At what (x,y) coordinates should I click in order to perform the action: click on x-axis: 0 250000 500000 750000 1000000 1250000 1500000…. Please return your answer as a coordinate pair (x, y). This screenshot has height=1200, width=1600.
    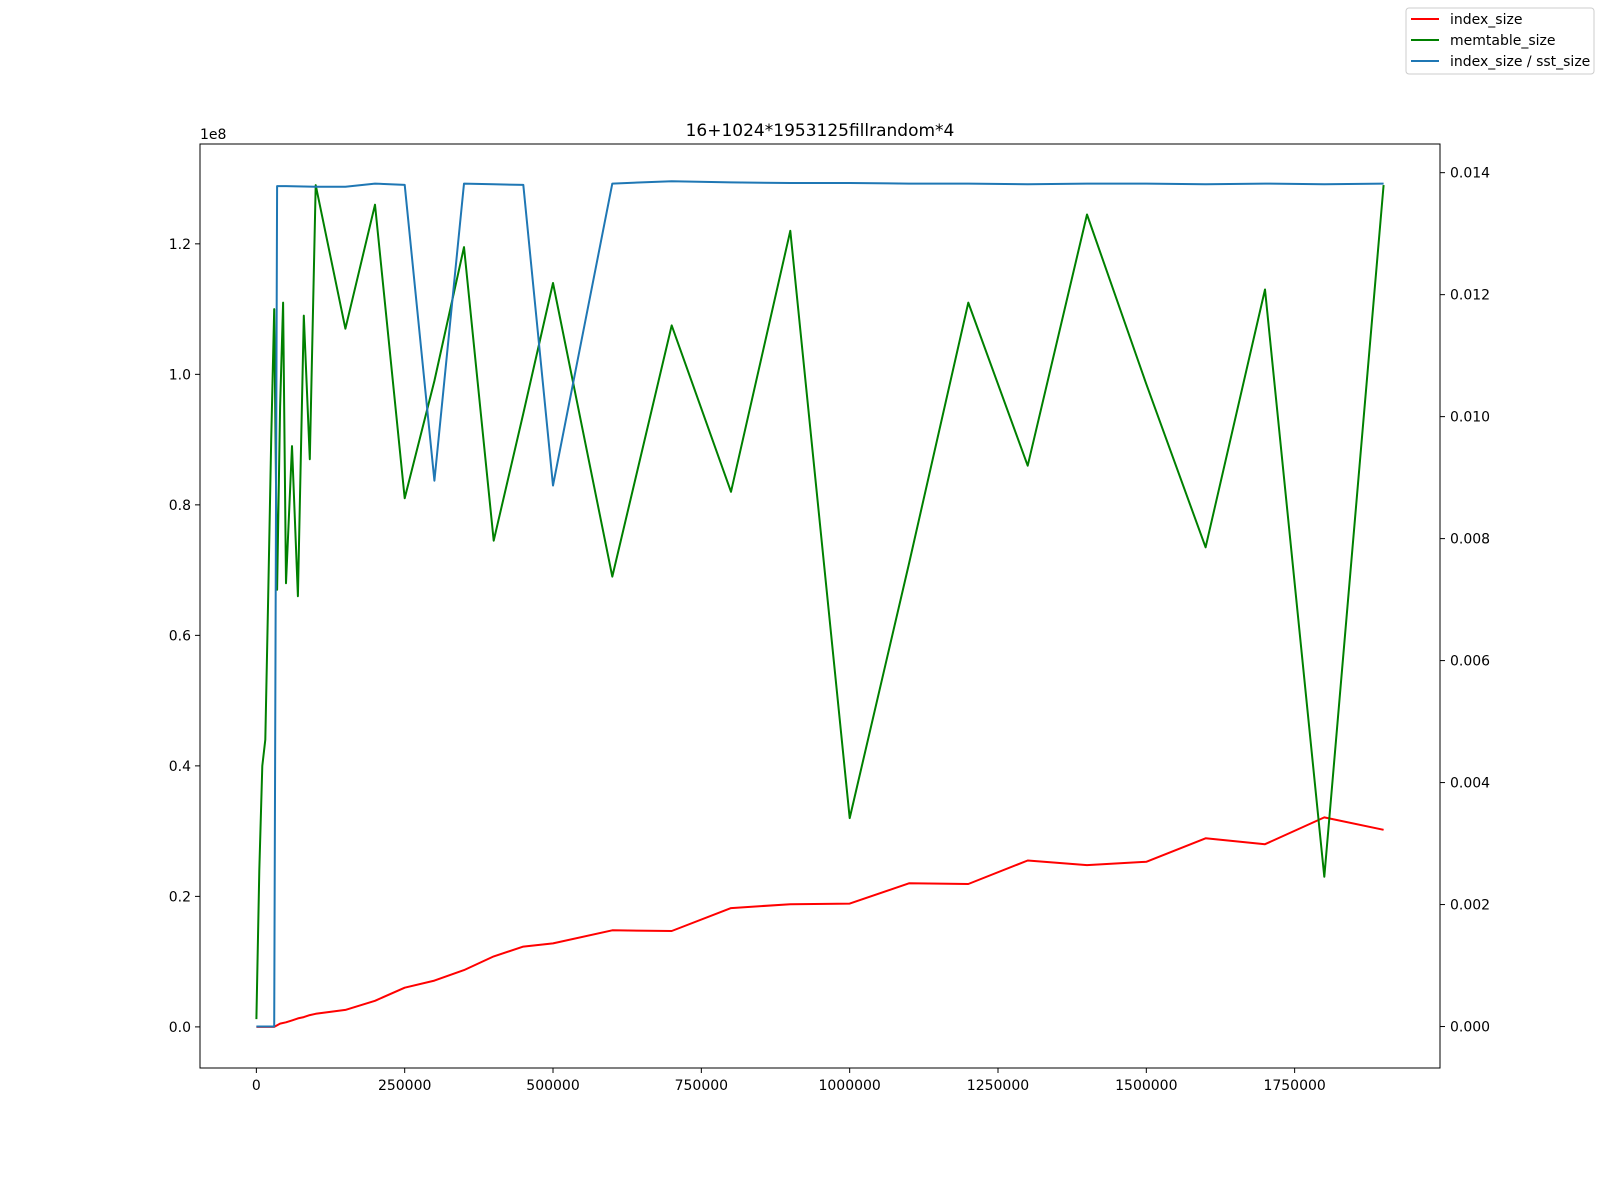
    Looking at the image, I should click on (789, 1081).